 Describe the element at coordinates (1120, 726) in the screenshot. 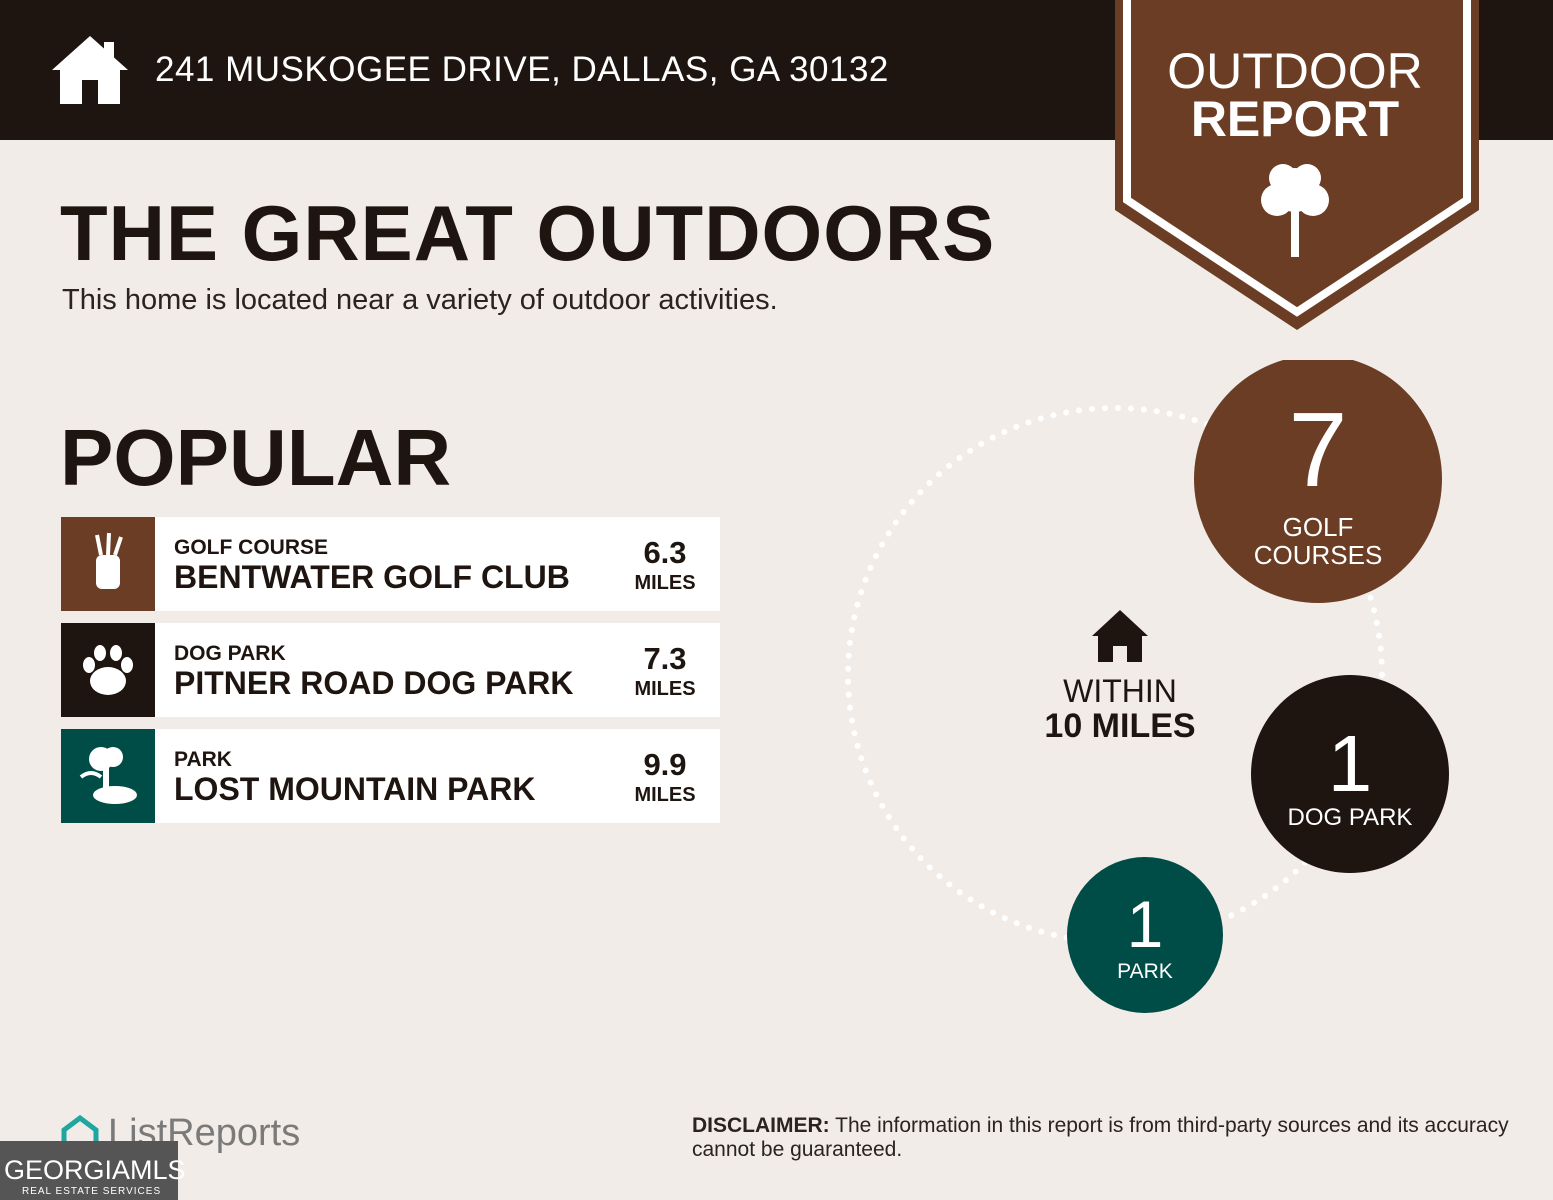

I see `radius-value: 10 MILES` at that location.